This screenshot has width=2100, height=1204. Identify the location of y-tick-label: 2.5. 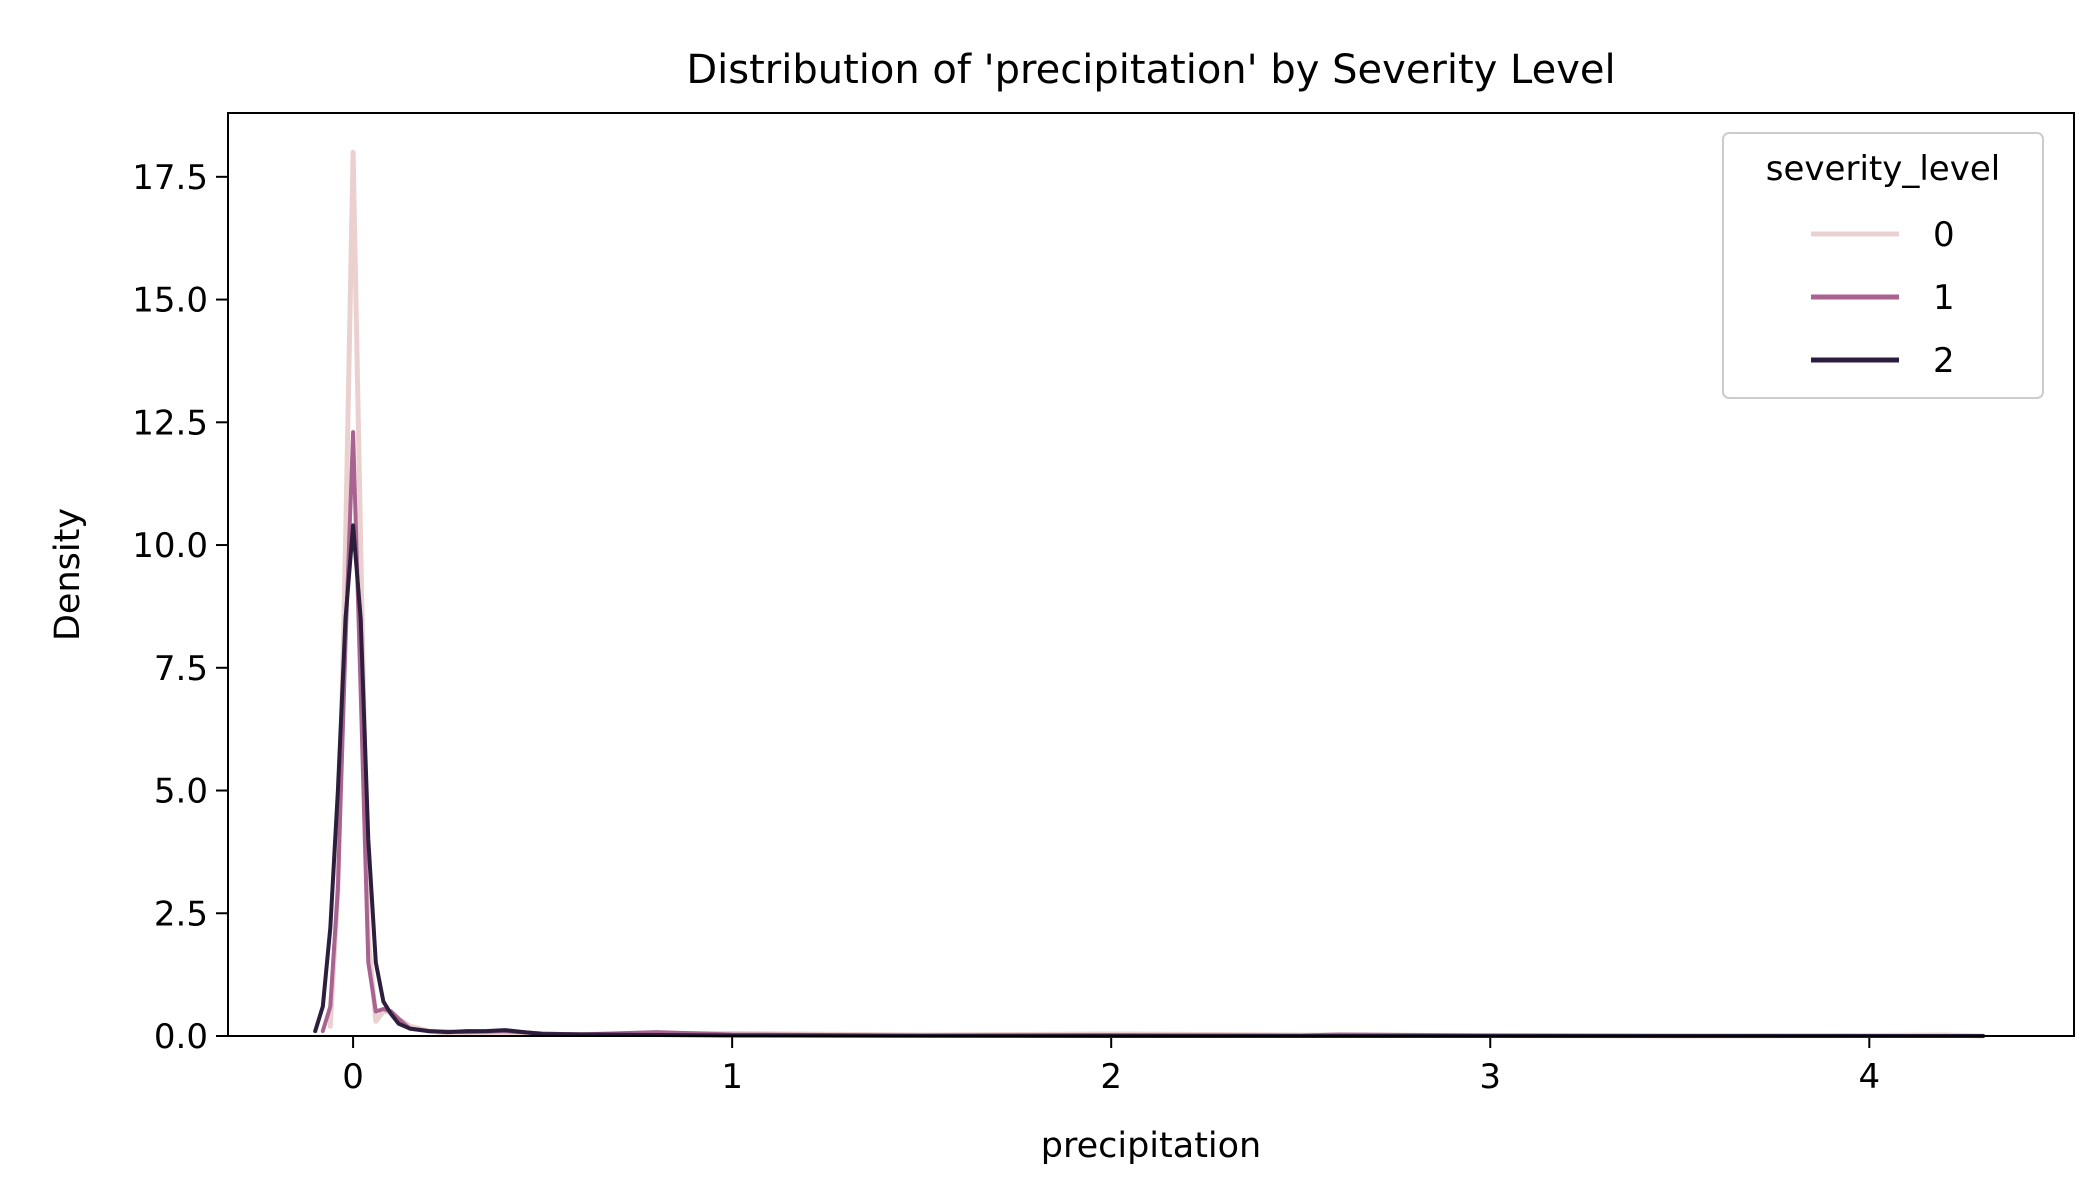
(181, 914).